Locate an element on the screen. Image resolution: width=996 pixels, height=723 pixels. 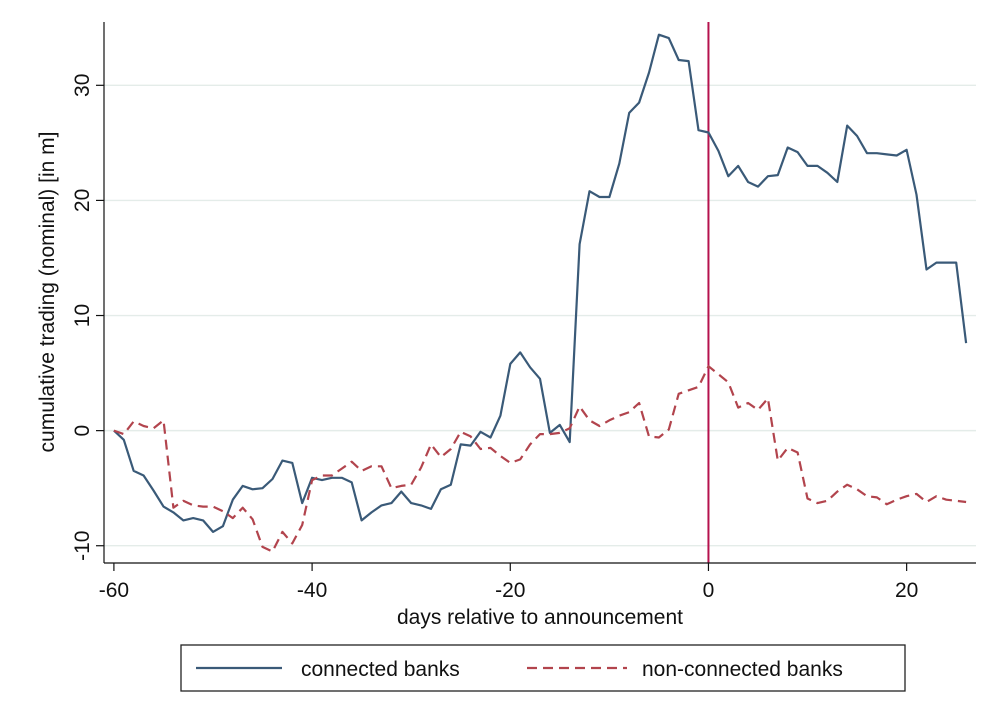
x-tick-label: 0 is located at coordinates (709, 590).